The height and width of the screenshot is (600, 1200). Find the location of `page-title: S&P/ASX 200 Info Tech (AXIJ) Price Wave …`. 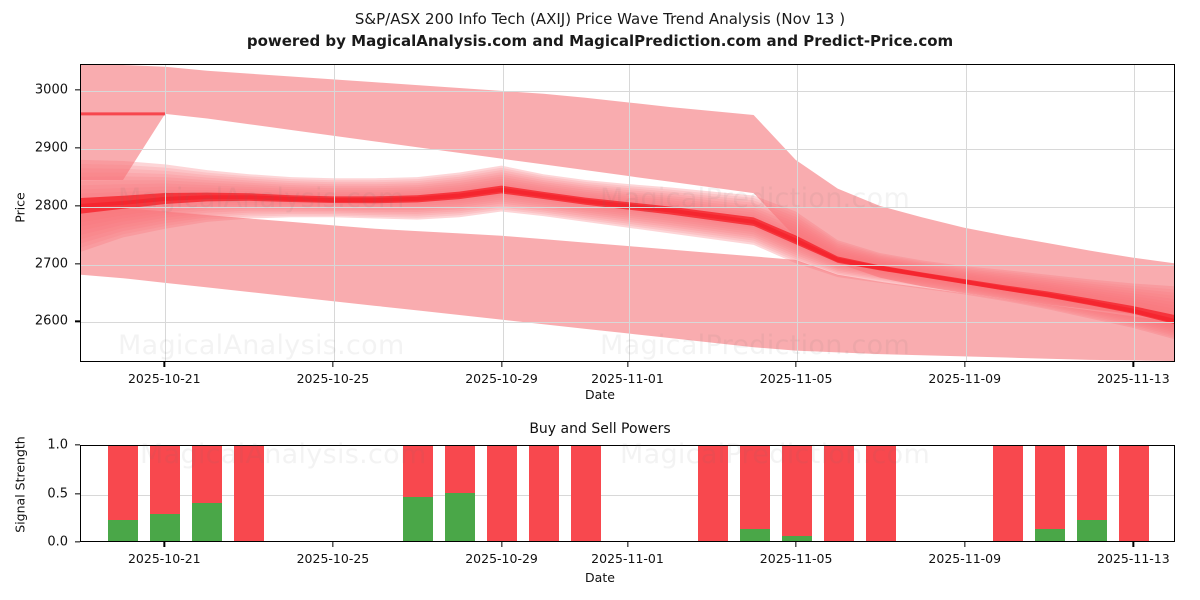

page-title: S&P/ASX 200 Info Tech (AXIJ) Price Wave … is located at coordinates (600, 19).